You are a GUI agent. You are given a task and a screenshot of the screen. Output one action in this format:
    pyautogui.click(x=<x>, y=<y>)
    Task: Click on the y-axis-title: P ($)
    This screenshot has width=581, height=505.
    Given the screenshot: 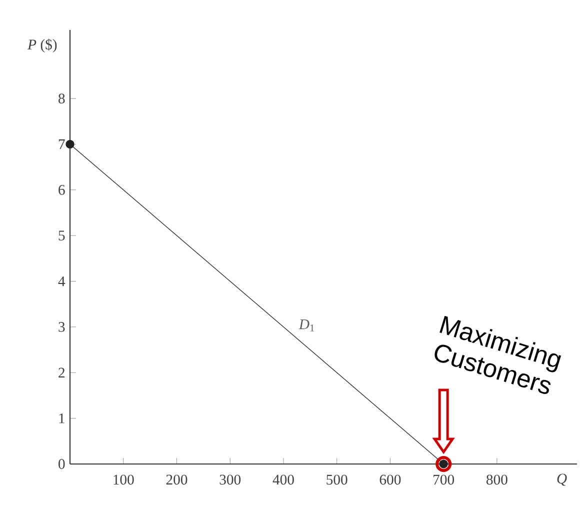 What is the action you would take?
    pyautogui.click(x=42, y=45)
    